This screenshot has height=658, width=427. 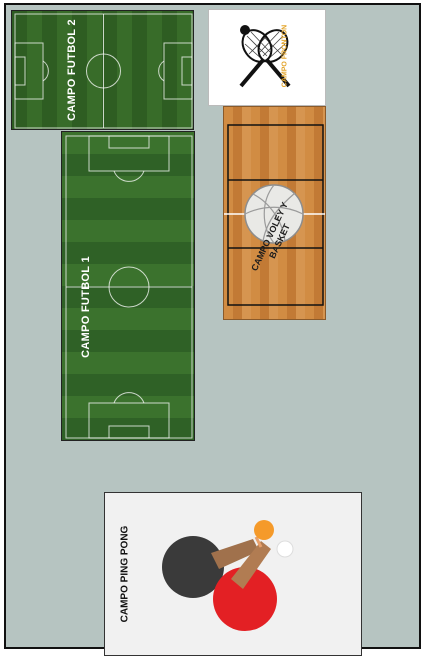 I want to click on tennis-rackets-icon, so click(x=265, y=56).